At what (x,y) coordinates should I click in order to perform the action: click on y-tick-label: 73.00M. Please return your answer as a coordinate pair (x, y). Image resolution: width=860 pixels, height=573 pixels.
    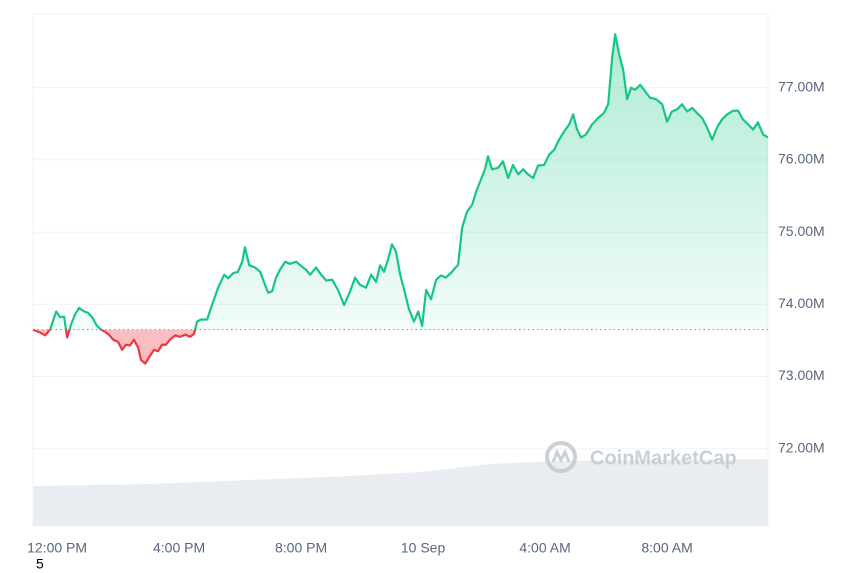
    Looking at the image, I should click on (801, 375).